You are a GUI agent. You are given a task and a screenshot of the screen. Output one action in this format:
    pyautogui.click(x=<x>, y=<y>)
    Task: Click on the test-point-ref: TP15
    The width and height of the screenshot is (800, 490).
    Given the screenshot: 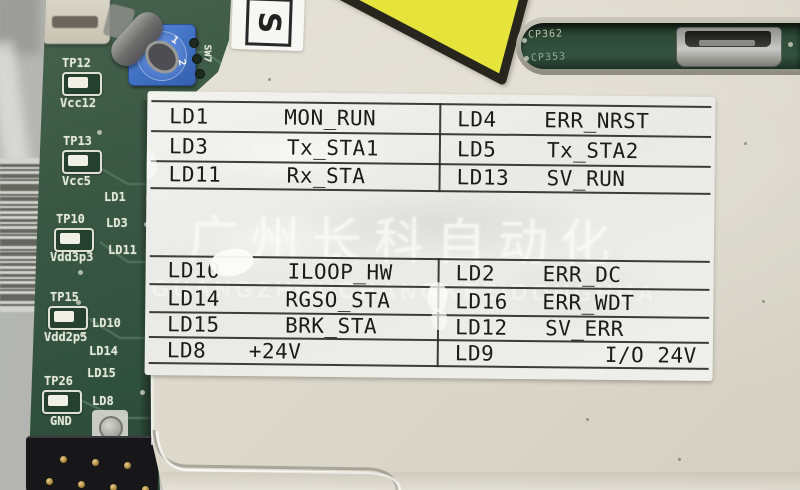 What is the action you would take?
    pyautogui.click(x=64, y=297)
    